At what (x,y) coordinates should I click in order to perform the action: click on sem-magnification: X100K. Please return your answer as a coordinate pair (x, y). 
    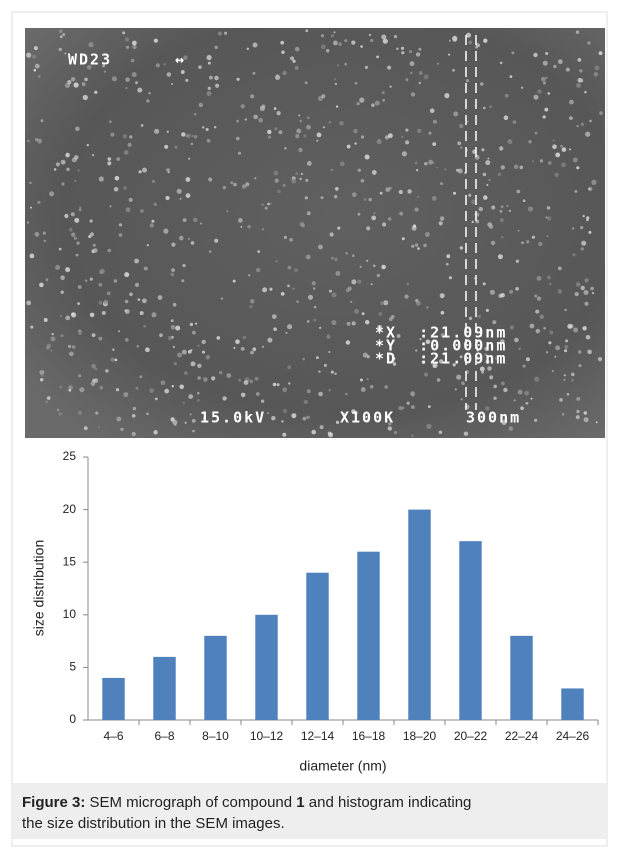
    Looking at the image, I should click on (367, 418).